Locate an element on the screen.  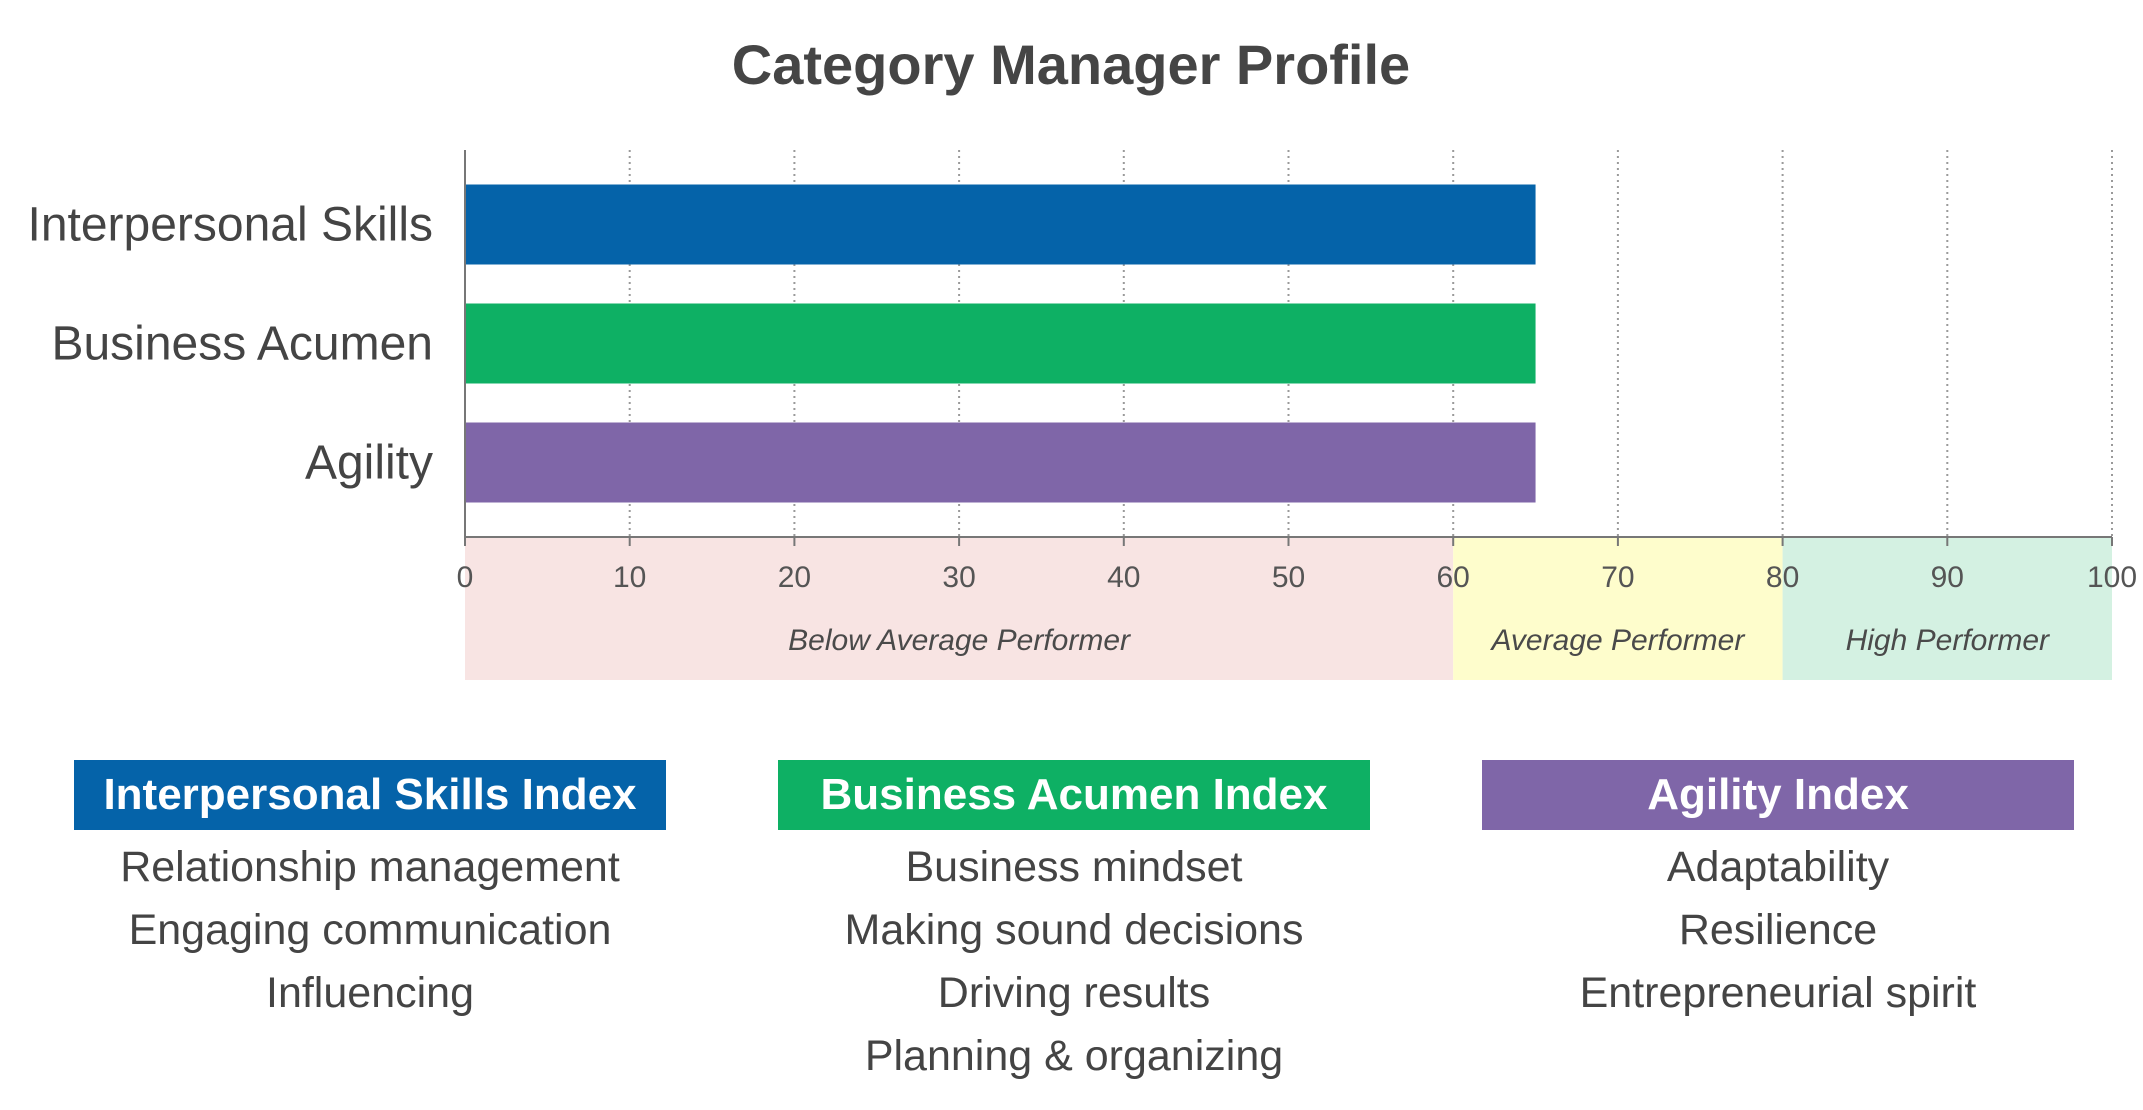
category-label: Business Acumen is located at coordinates (242, 344).